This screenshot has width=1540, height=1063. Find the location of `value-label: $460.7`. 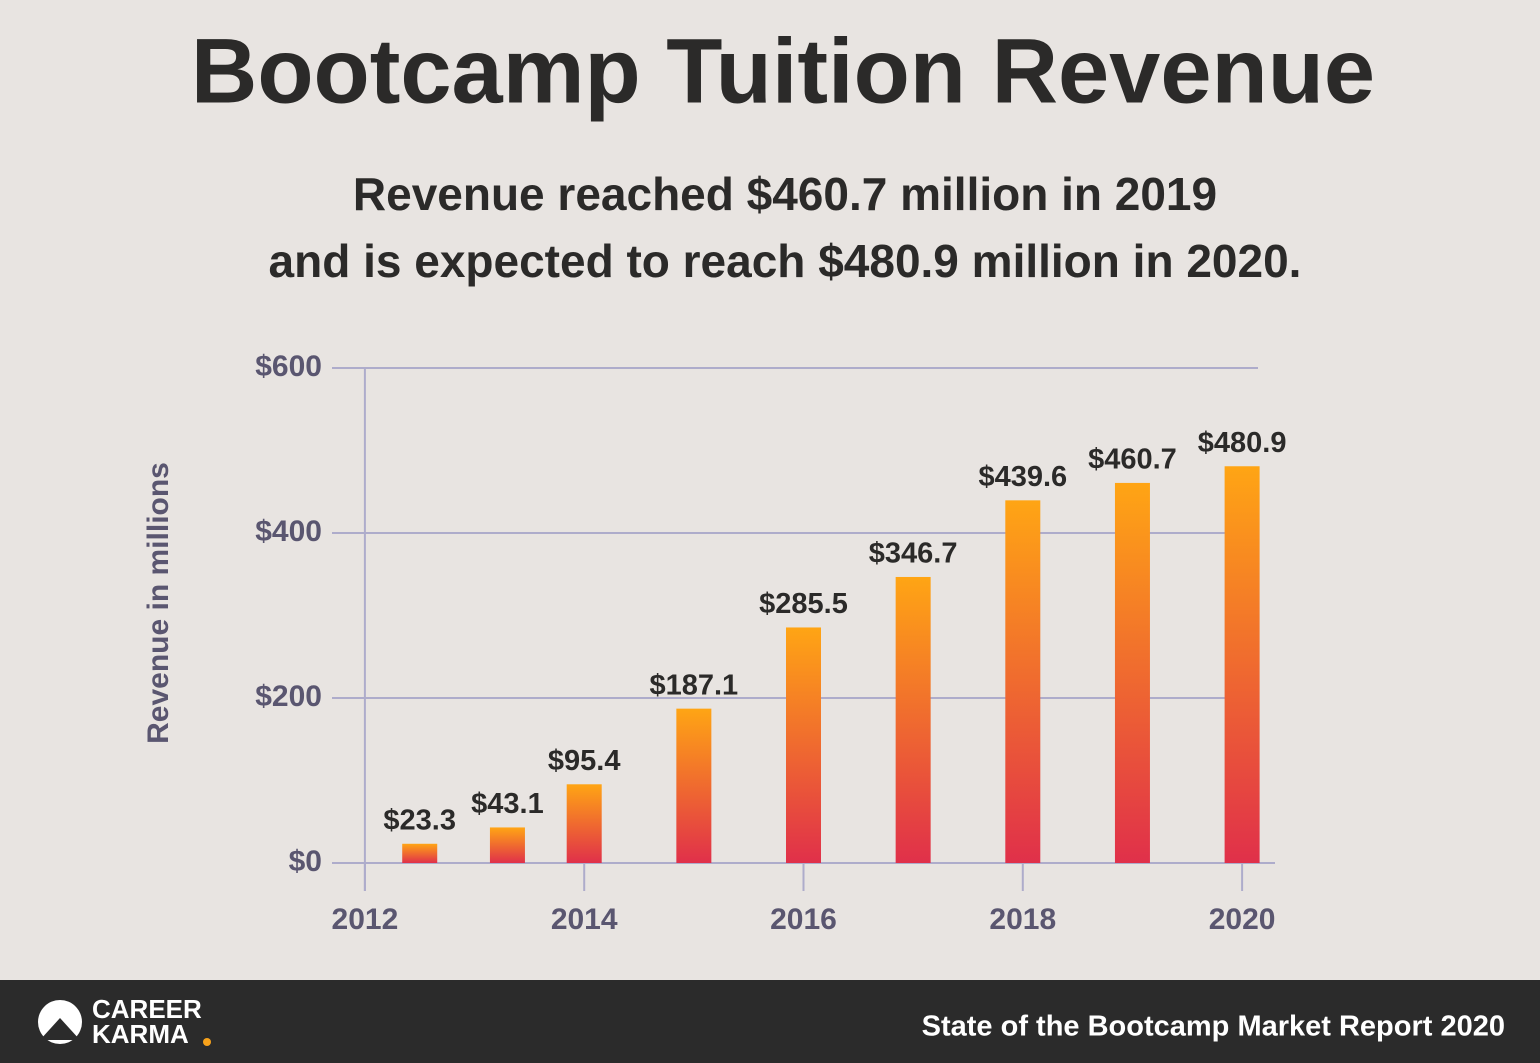

value-label: $460.7 is located at coordinates (1132, 460).